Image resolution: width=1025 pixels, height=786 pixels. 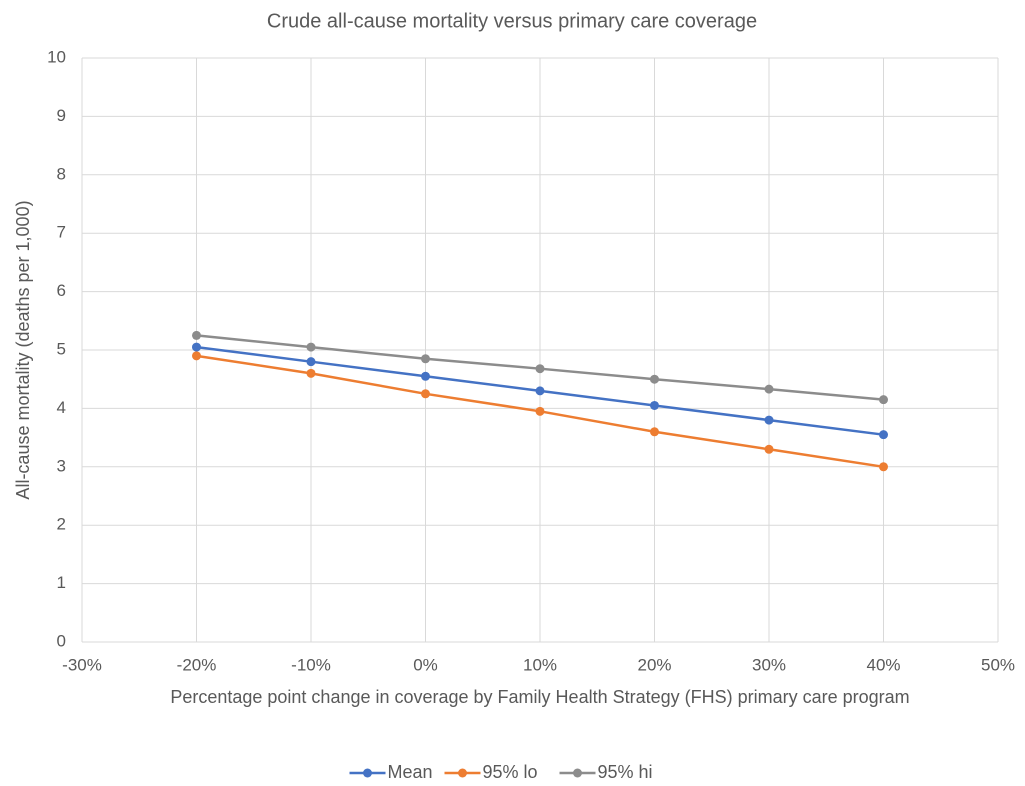 I want to click on y-tick-label: 0, so click(x=61, y=640).